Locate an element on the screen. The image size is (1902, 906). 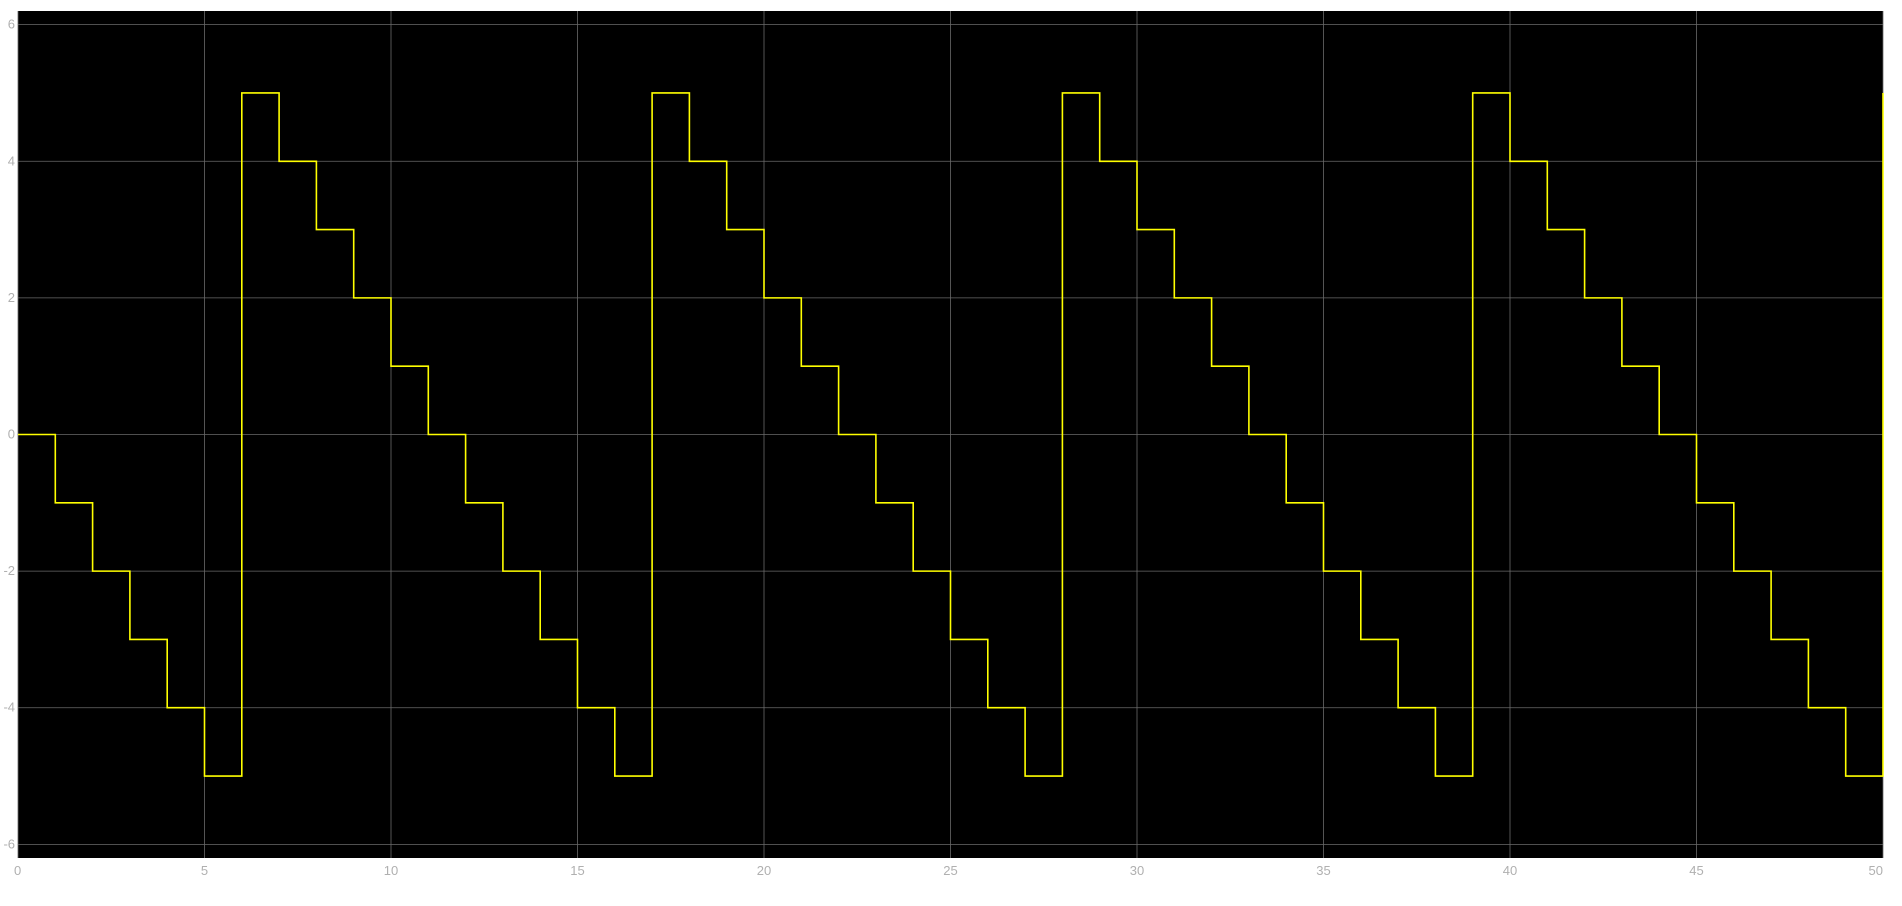
x-tick-label: 10 is located at coordinates (391, 870).